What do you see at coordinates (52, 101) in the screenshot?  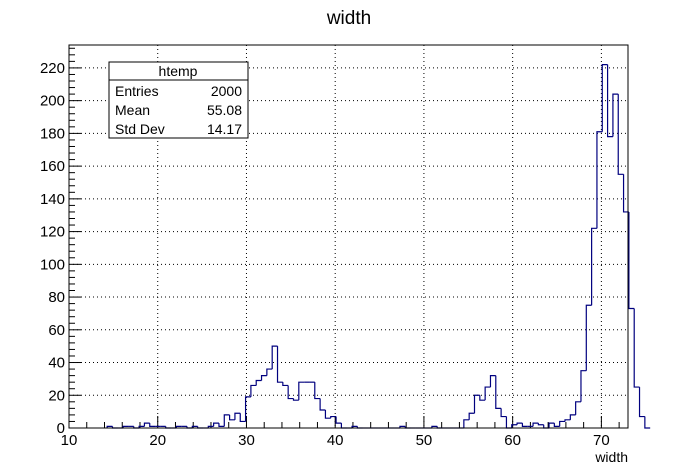 I see `y-tick-label: 200` at bounding box center [52, 101].